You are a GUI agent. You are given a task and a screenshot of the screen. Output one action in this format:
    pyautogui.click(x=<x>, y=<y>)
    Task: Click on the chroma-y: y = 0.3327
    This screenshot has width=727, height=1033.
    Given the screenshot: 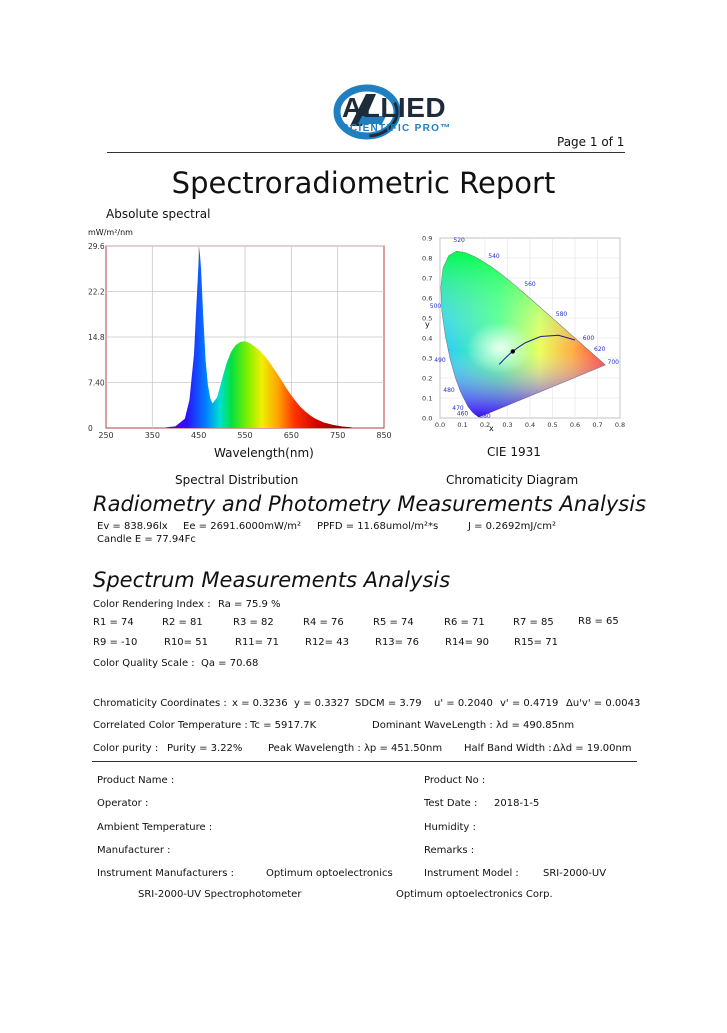 What is the action you would take?
    pyautogui.click(x=322, y=703)
    